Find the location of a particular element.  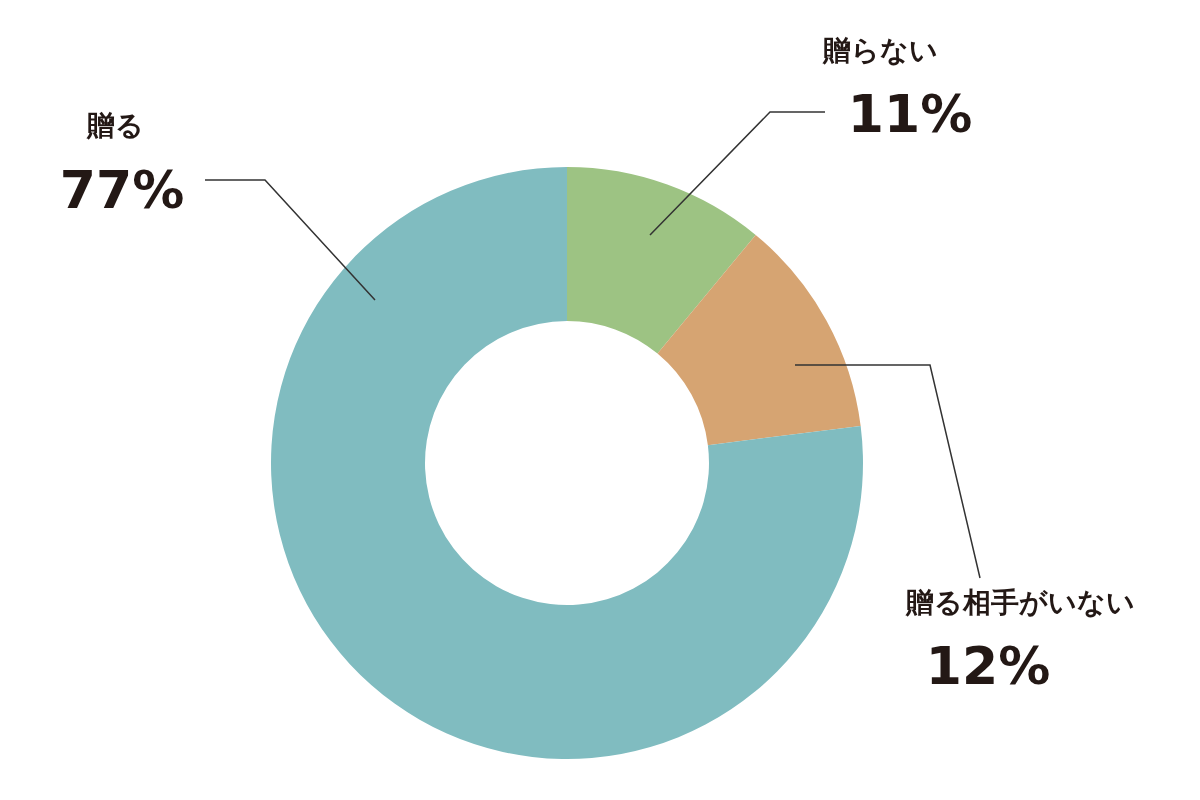

data-label: 77% is located at coordinates (122, 190).